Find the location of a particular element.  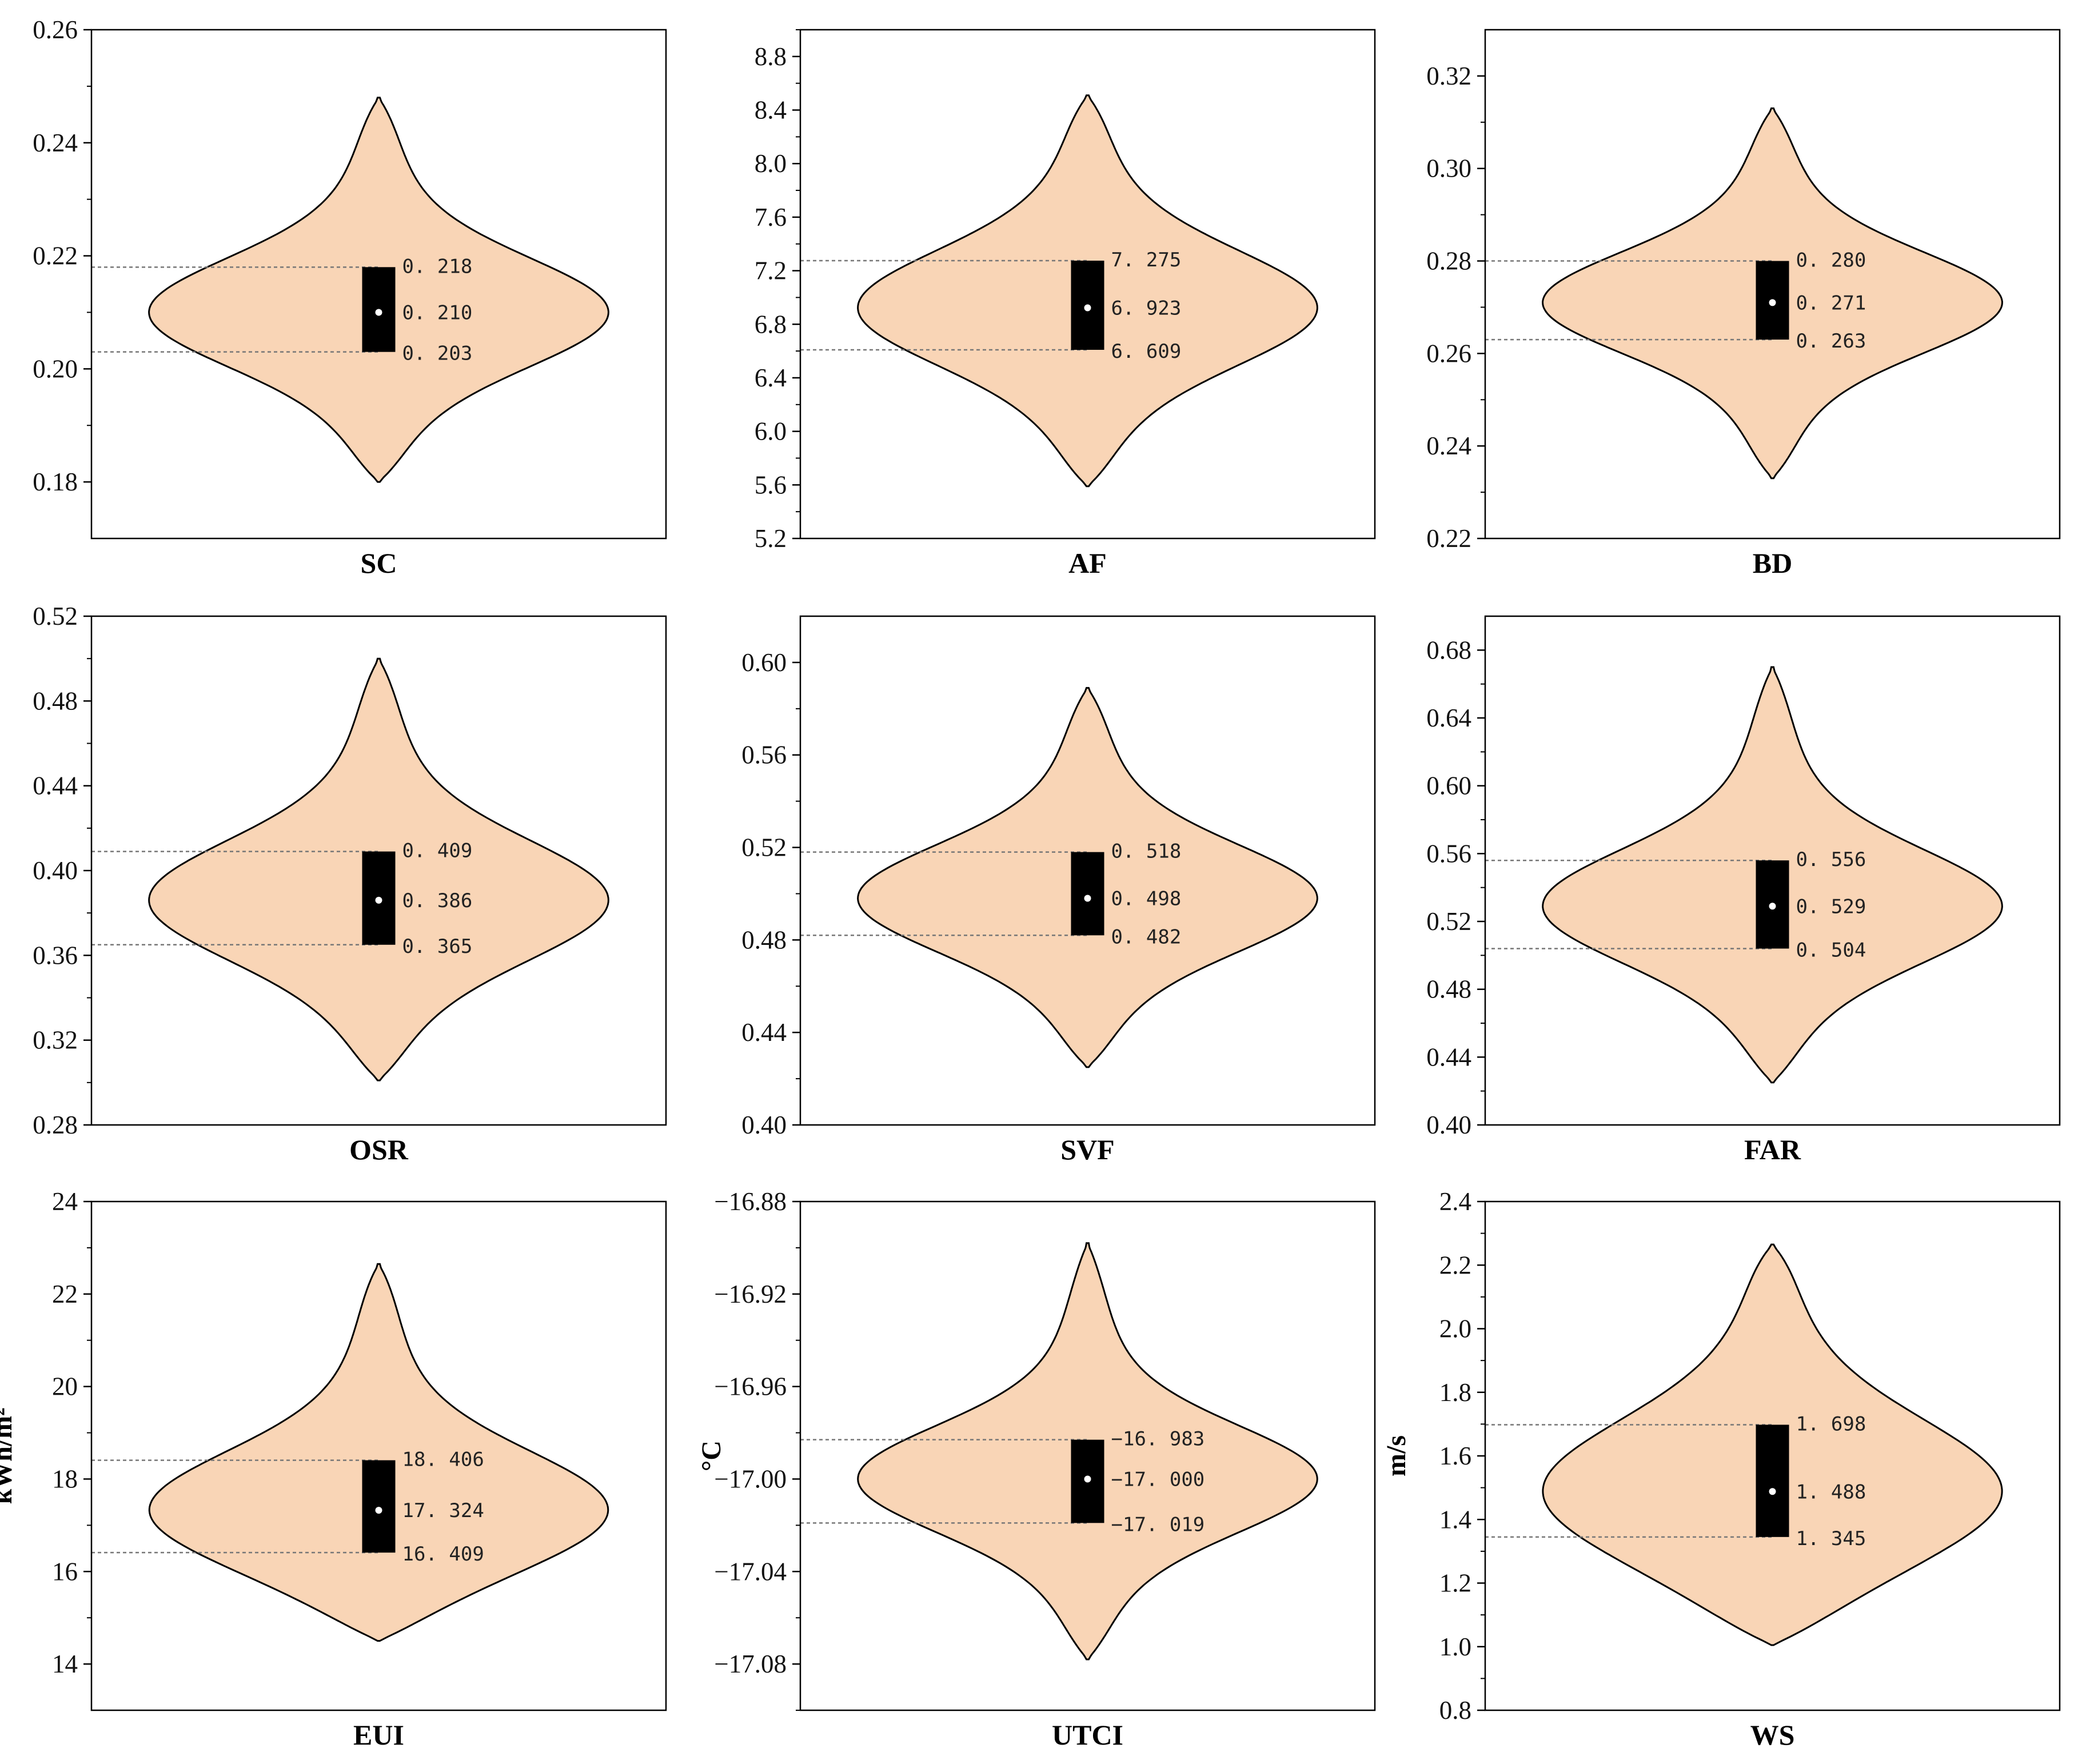

y-tick-label: 8.8 is located at coordinates (771, 56).